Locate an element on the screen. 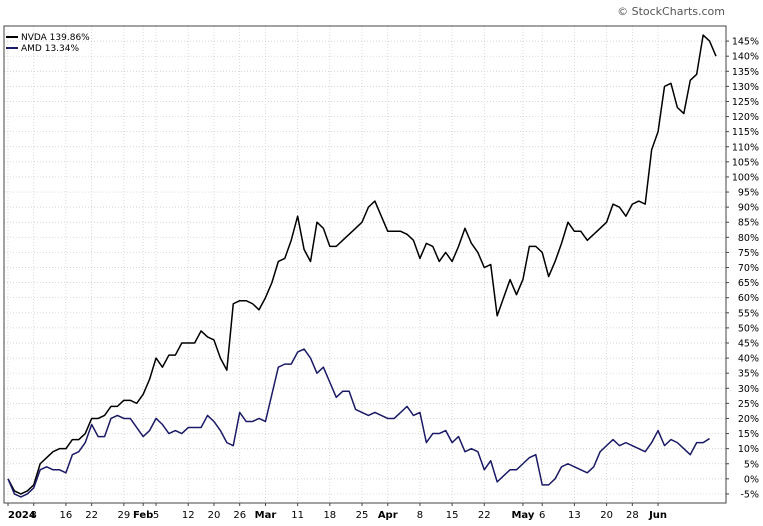  x-tick-label: Apr is located at coordinates (388, 515).